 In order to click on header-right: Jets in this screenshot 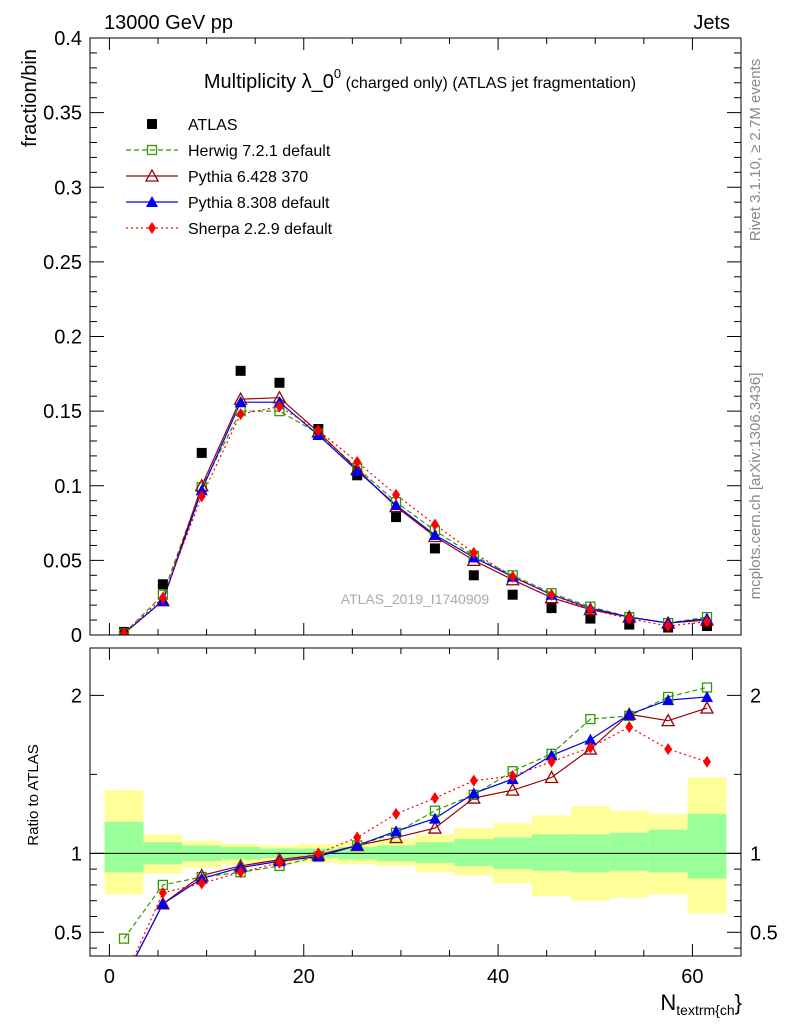, I will do `click(711, 23)`.